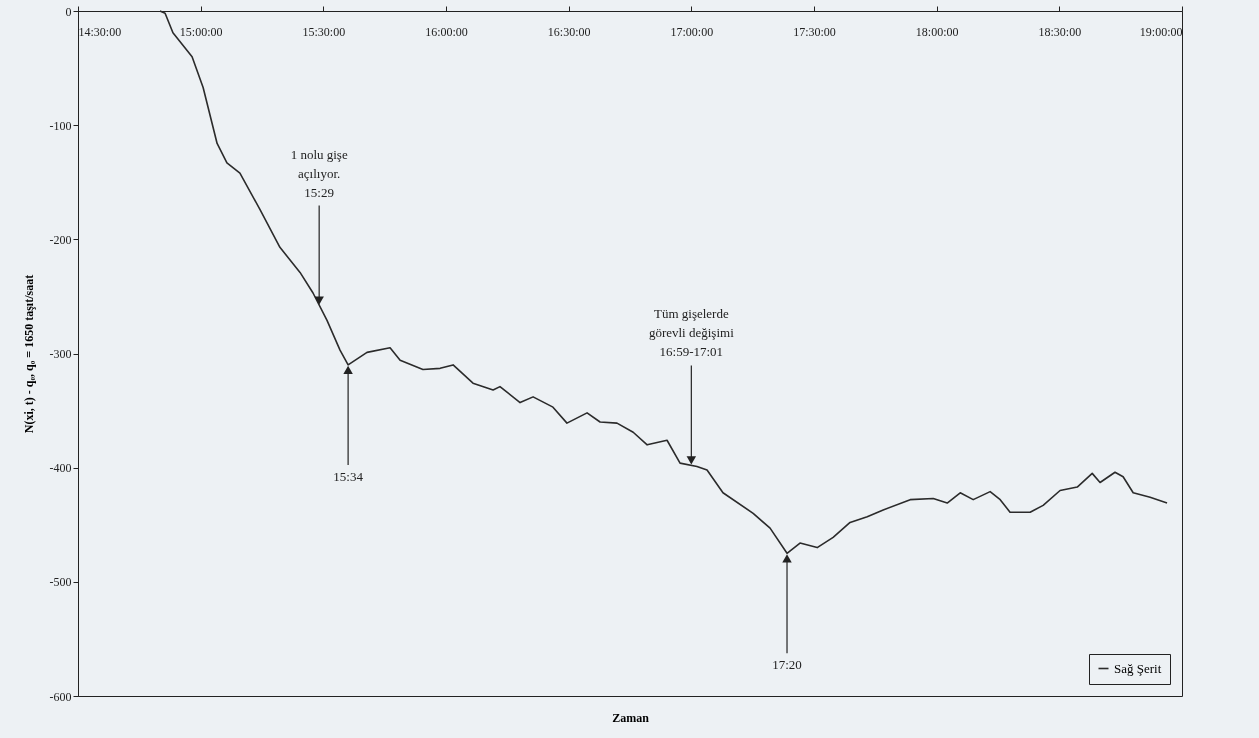 Image resolution: width=1259 pixels, height=738 pixels. I want to click on x-tick-label: 18:00:00, so click(937, 31).